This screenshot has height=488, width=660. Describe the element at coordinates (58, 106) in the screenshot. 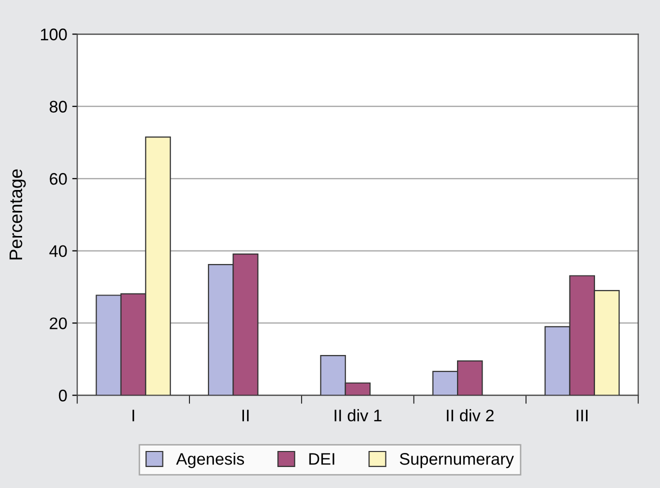

I see `y-tick-label: 80` at that location.